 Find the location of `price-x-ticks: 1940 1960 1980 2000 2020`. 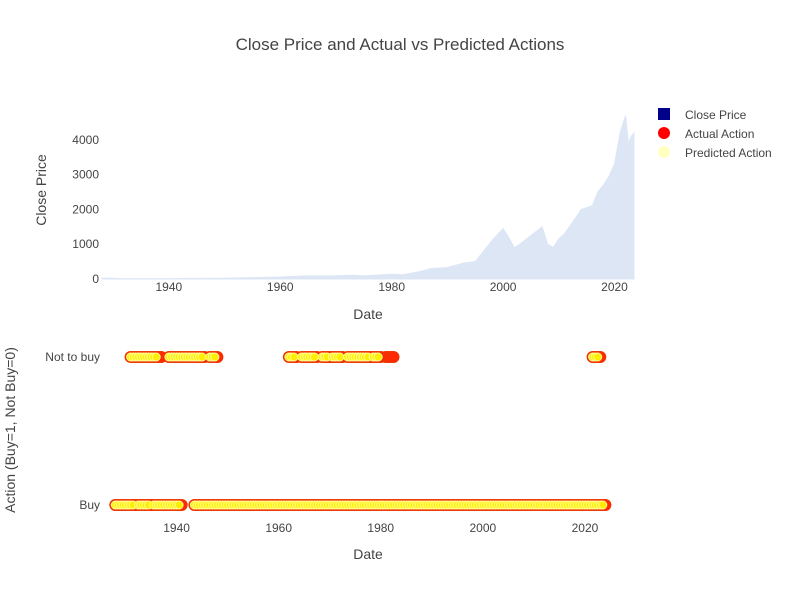

price-x-ticks: 1940 1960 1980 2000 2020 is located at coordinates (391, 287).